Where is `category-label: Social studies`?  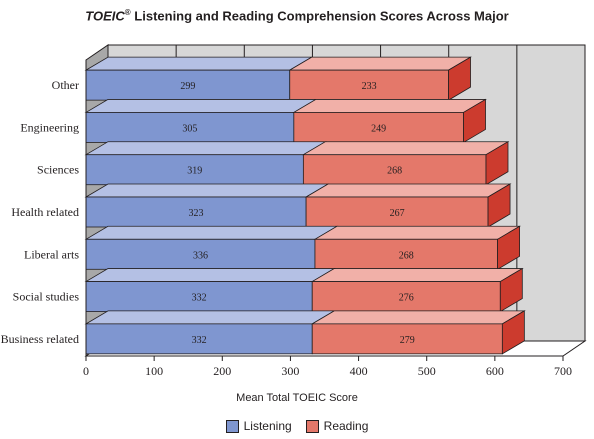
category-label: Social studies is located at coordinates (46, 297).